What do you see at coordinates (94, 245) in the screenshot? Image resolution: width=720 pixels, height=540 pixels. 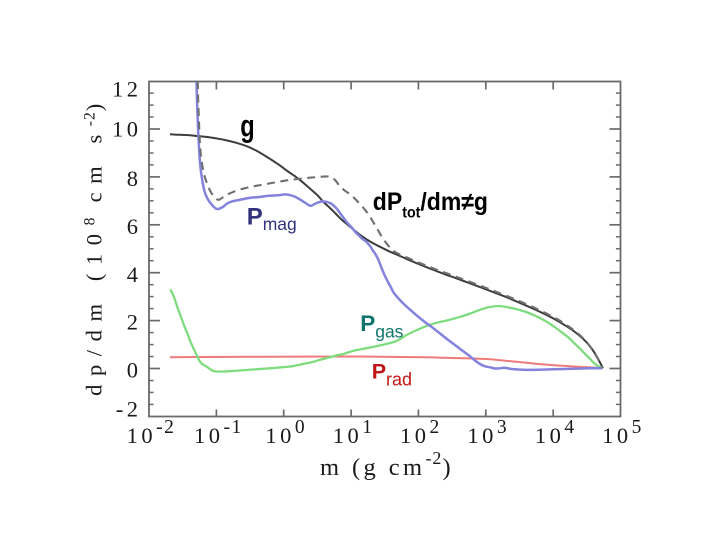 I see `svg-text: dp/dm (108 cm s-2)` at bounding box center [94, 245].